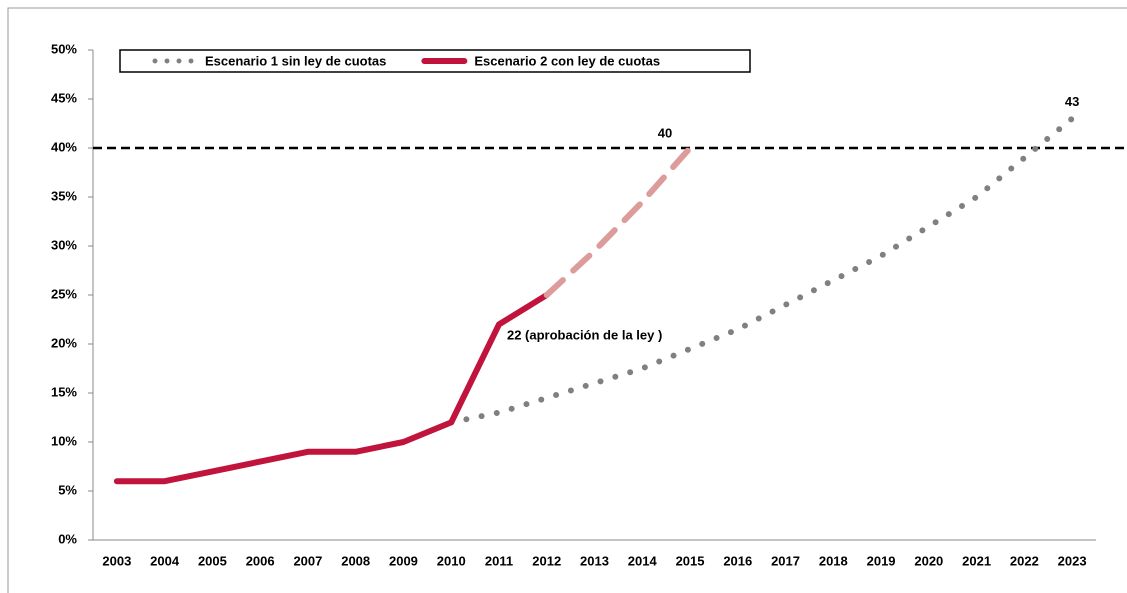 This screenshot has width=1127, height=593. I want to click on x-tick-label: 2005, so click(212, 560).